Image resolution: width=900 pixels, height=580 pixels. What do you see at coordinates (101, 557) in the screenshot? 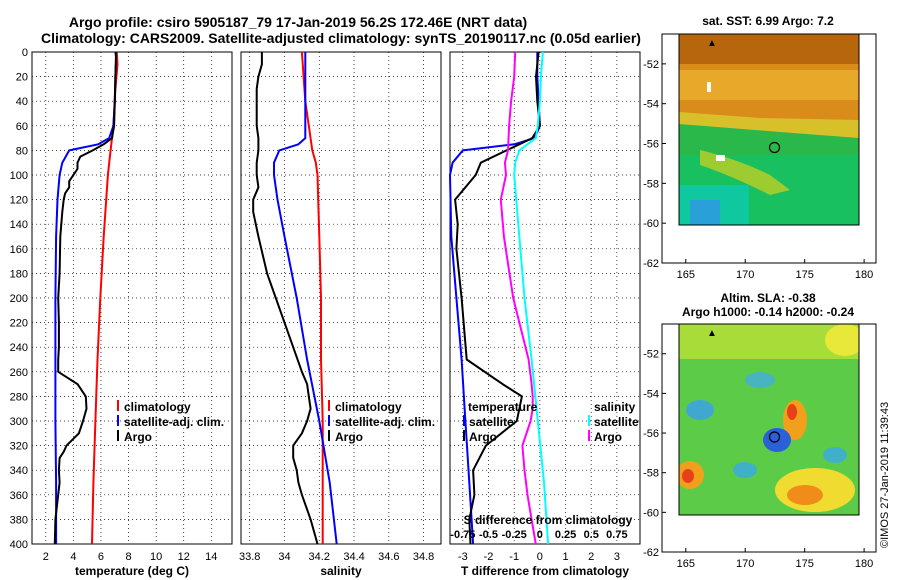
I see `temperature-x-tick-label: 6` at bounding box center [101, 557].